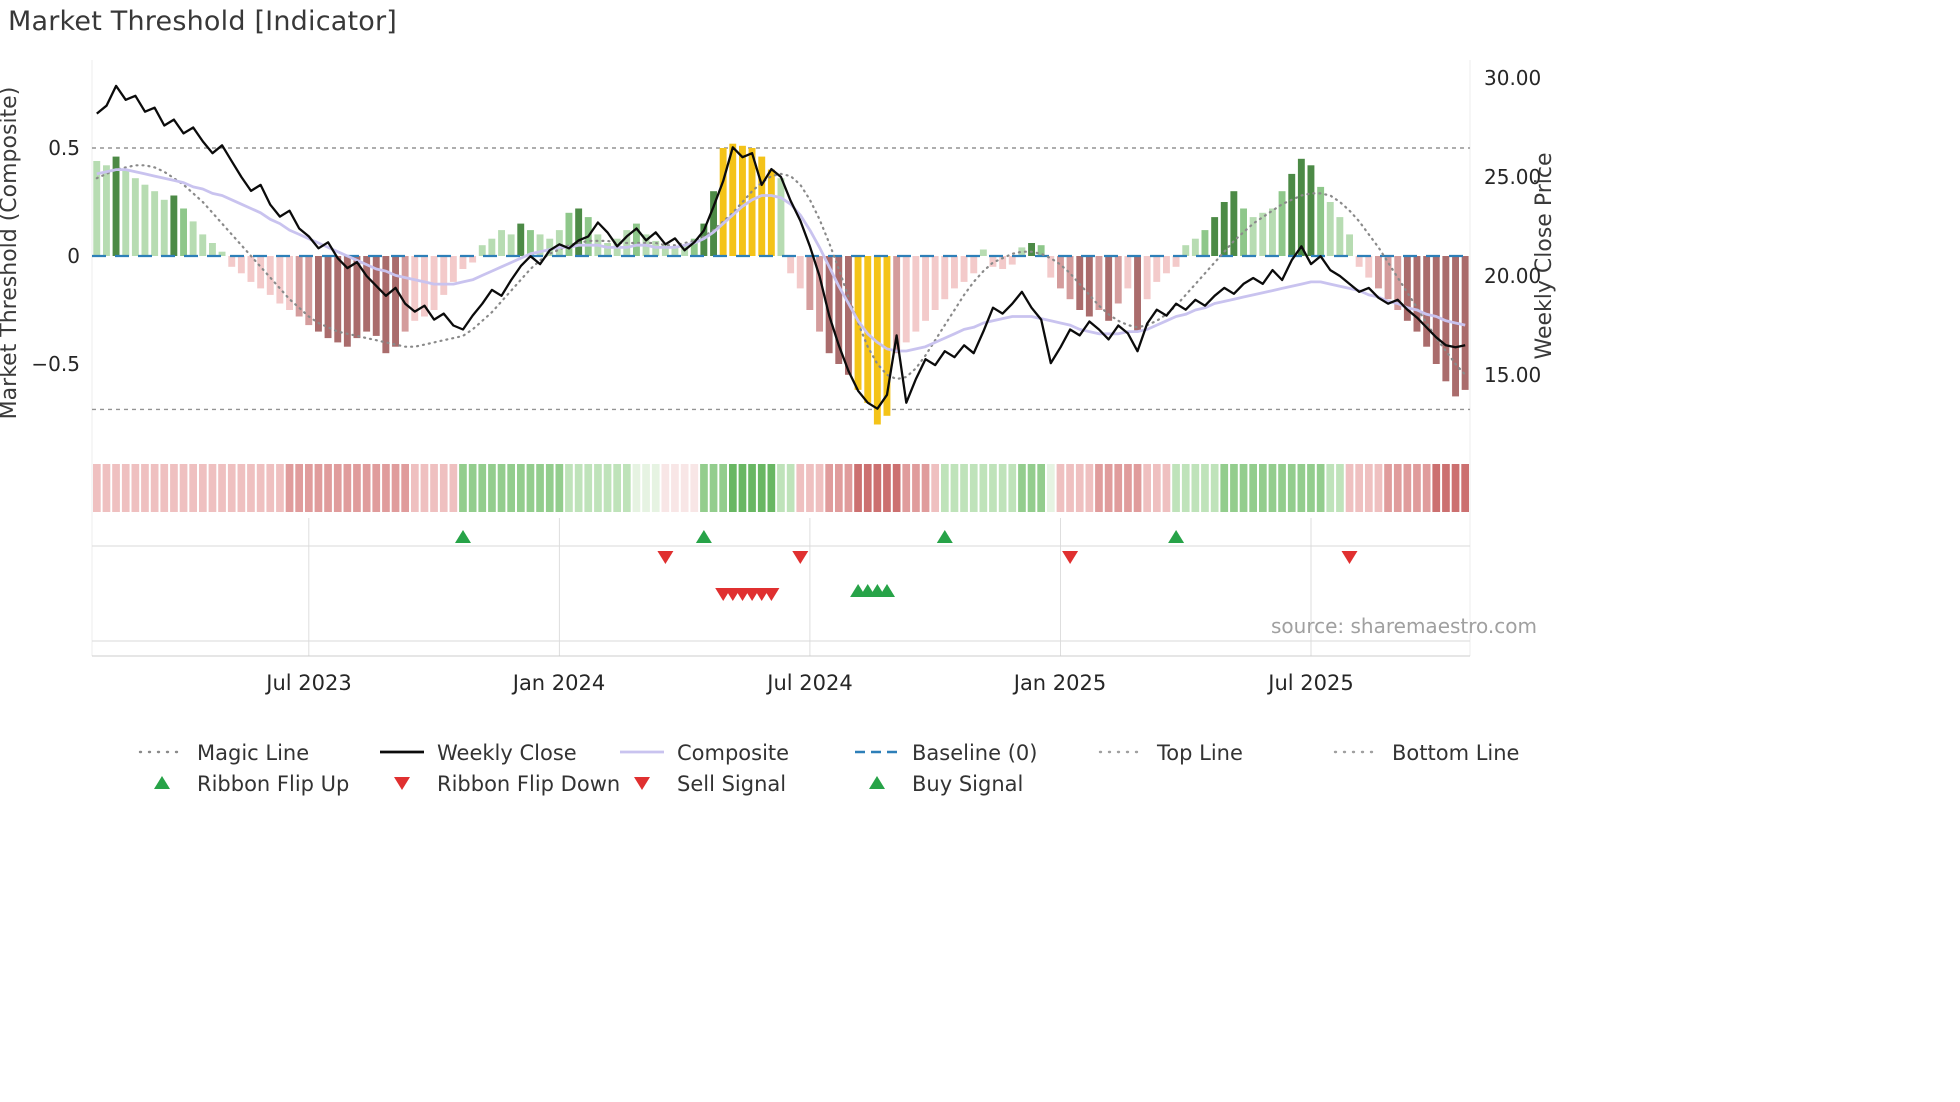  I want to click on svg-text: Jul 2024, so click(808, 683).